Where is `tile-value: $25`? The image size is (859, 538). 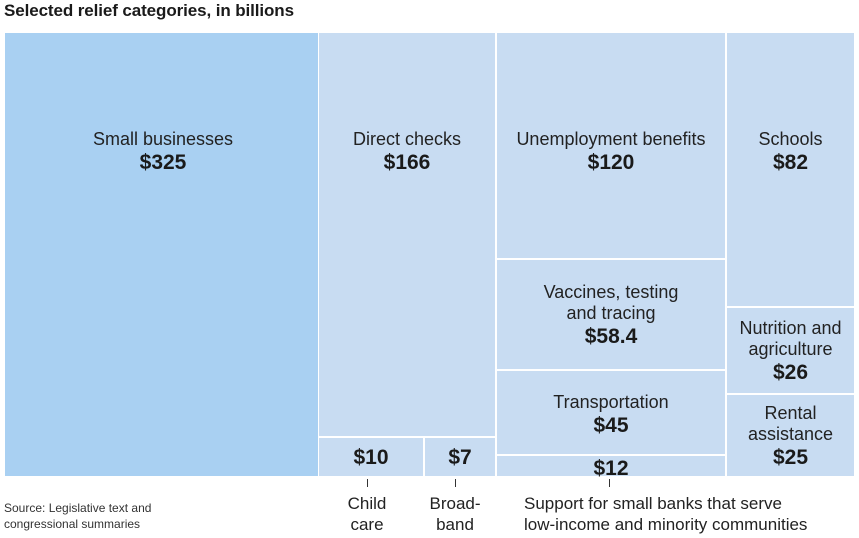
tile-value: $25 is located at coordinates (790, 457).